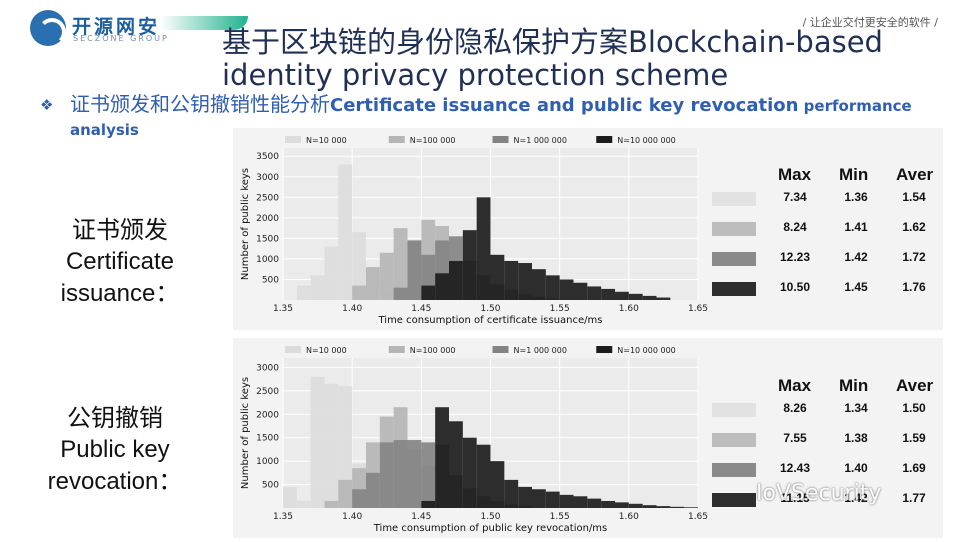 This screenshot has height=542, width=960. What do you see at coordinates (914, 257) in the screenshot?
I see `stat-aver: 1.72` at bounding box center [914, 257].